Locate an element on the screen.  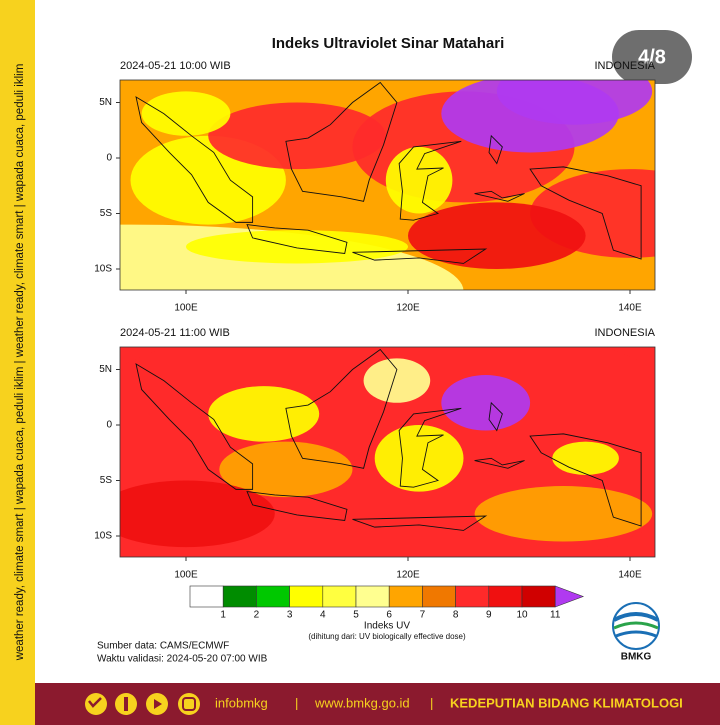
footer-handle: infobmkg is located at coordinates (241, 702).